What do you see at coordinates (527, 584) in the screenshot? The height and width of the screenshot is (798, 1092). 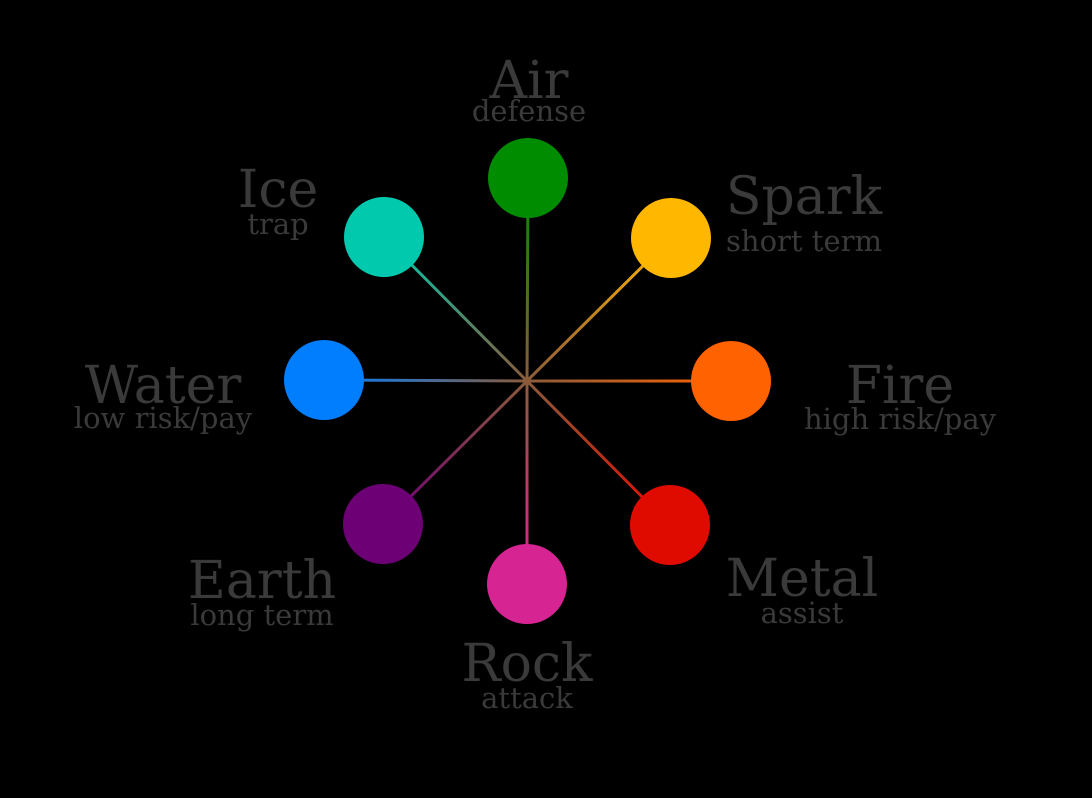 I see `node-rock` at bounding box center [527, 584].